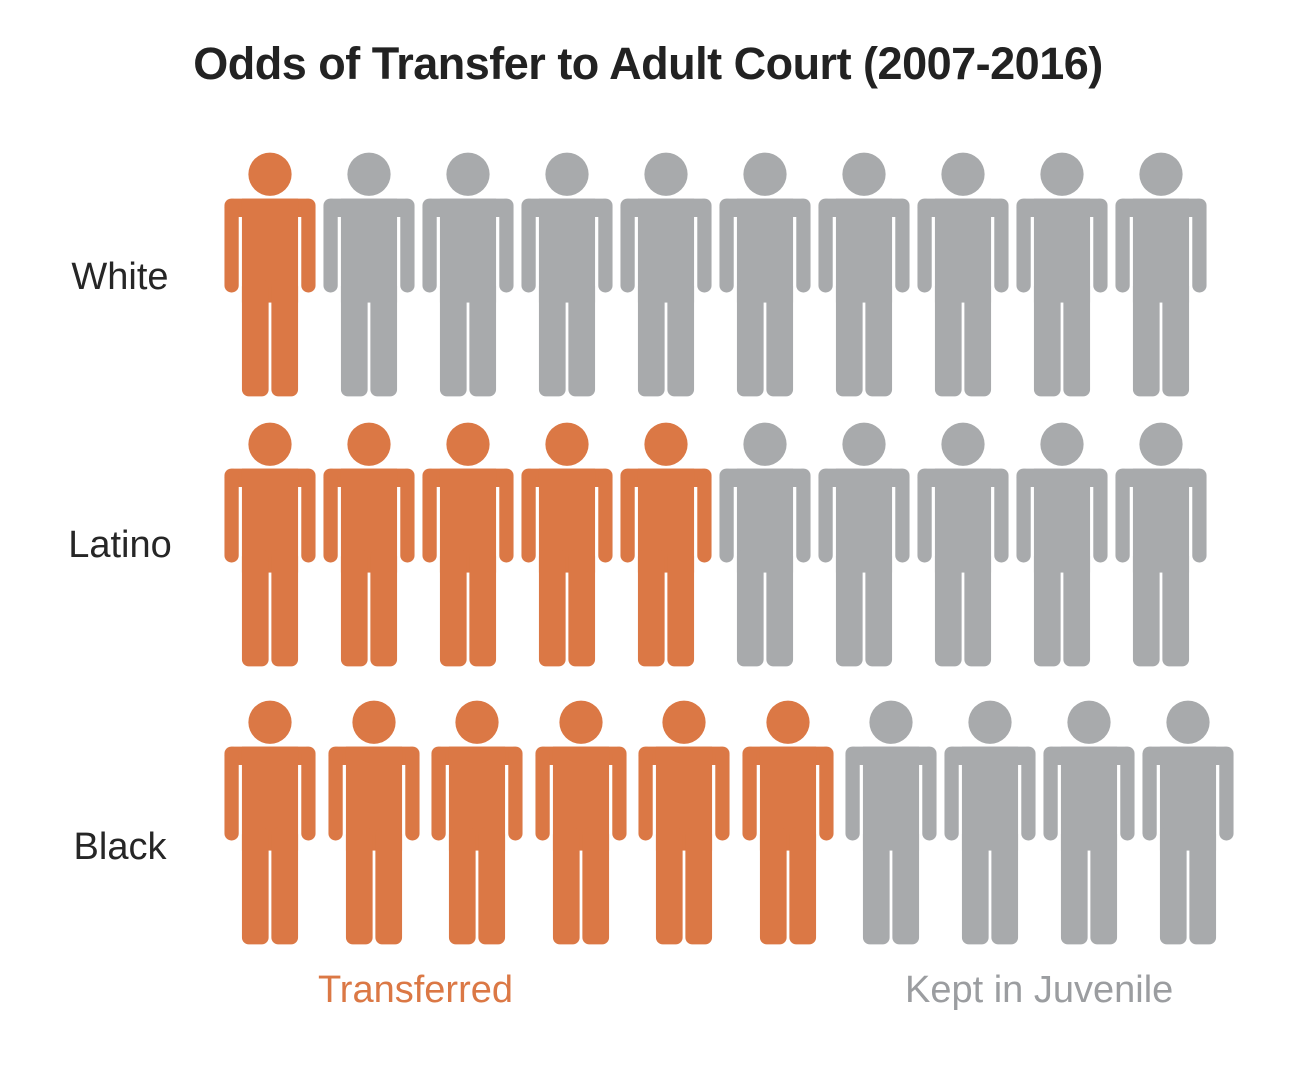 The height and width of the screenshot is (1076, 1296). What do you see at coordinates (415, 990) in the screenshot?
I see `legend-transferred-label: Transferred` at bounding box center [415, 990].